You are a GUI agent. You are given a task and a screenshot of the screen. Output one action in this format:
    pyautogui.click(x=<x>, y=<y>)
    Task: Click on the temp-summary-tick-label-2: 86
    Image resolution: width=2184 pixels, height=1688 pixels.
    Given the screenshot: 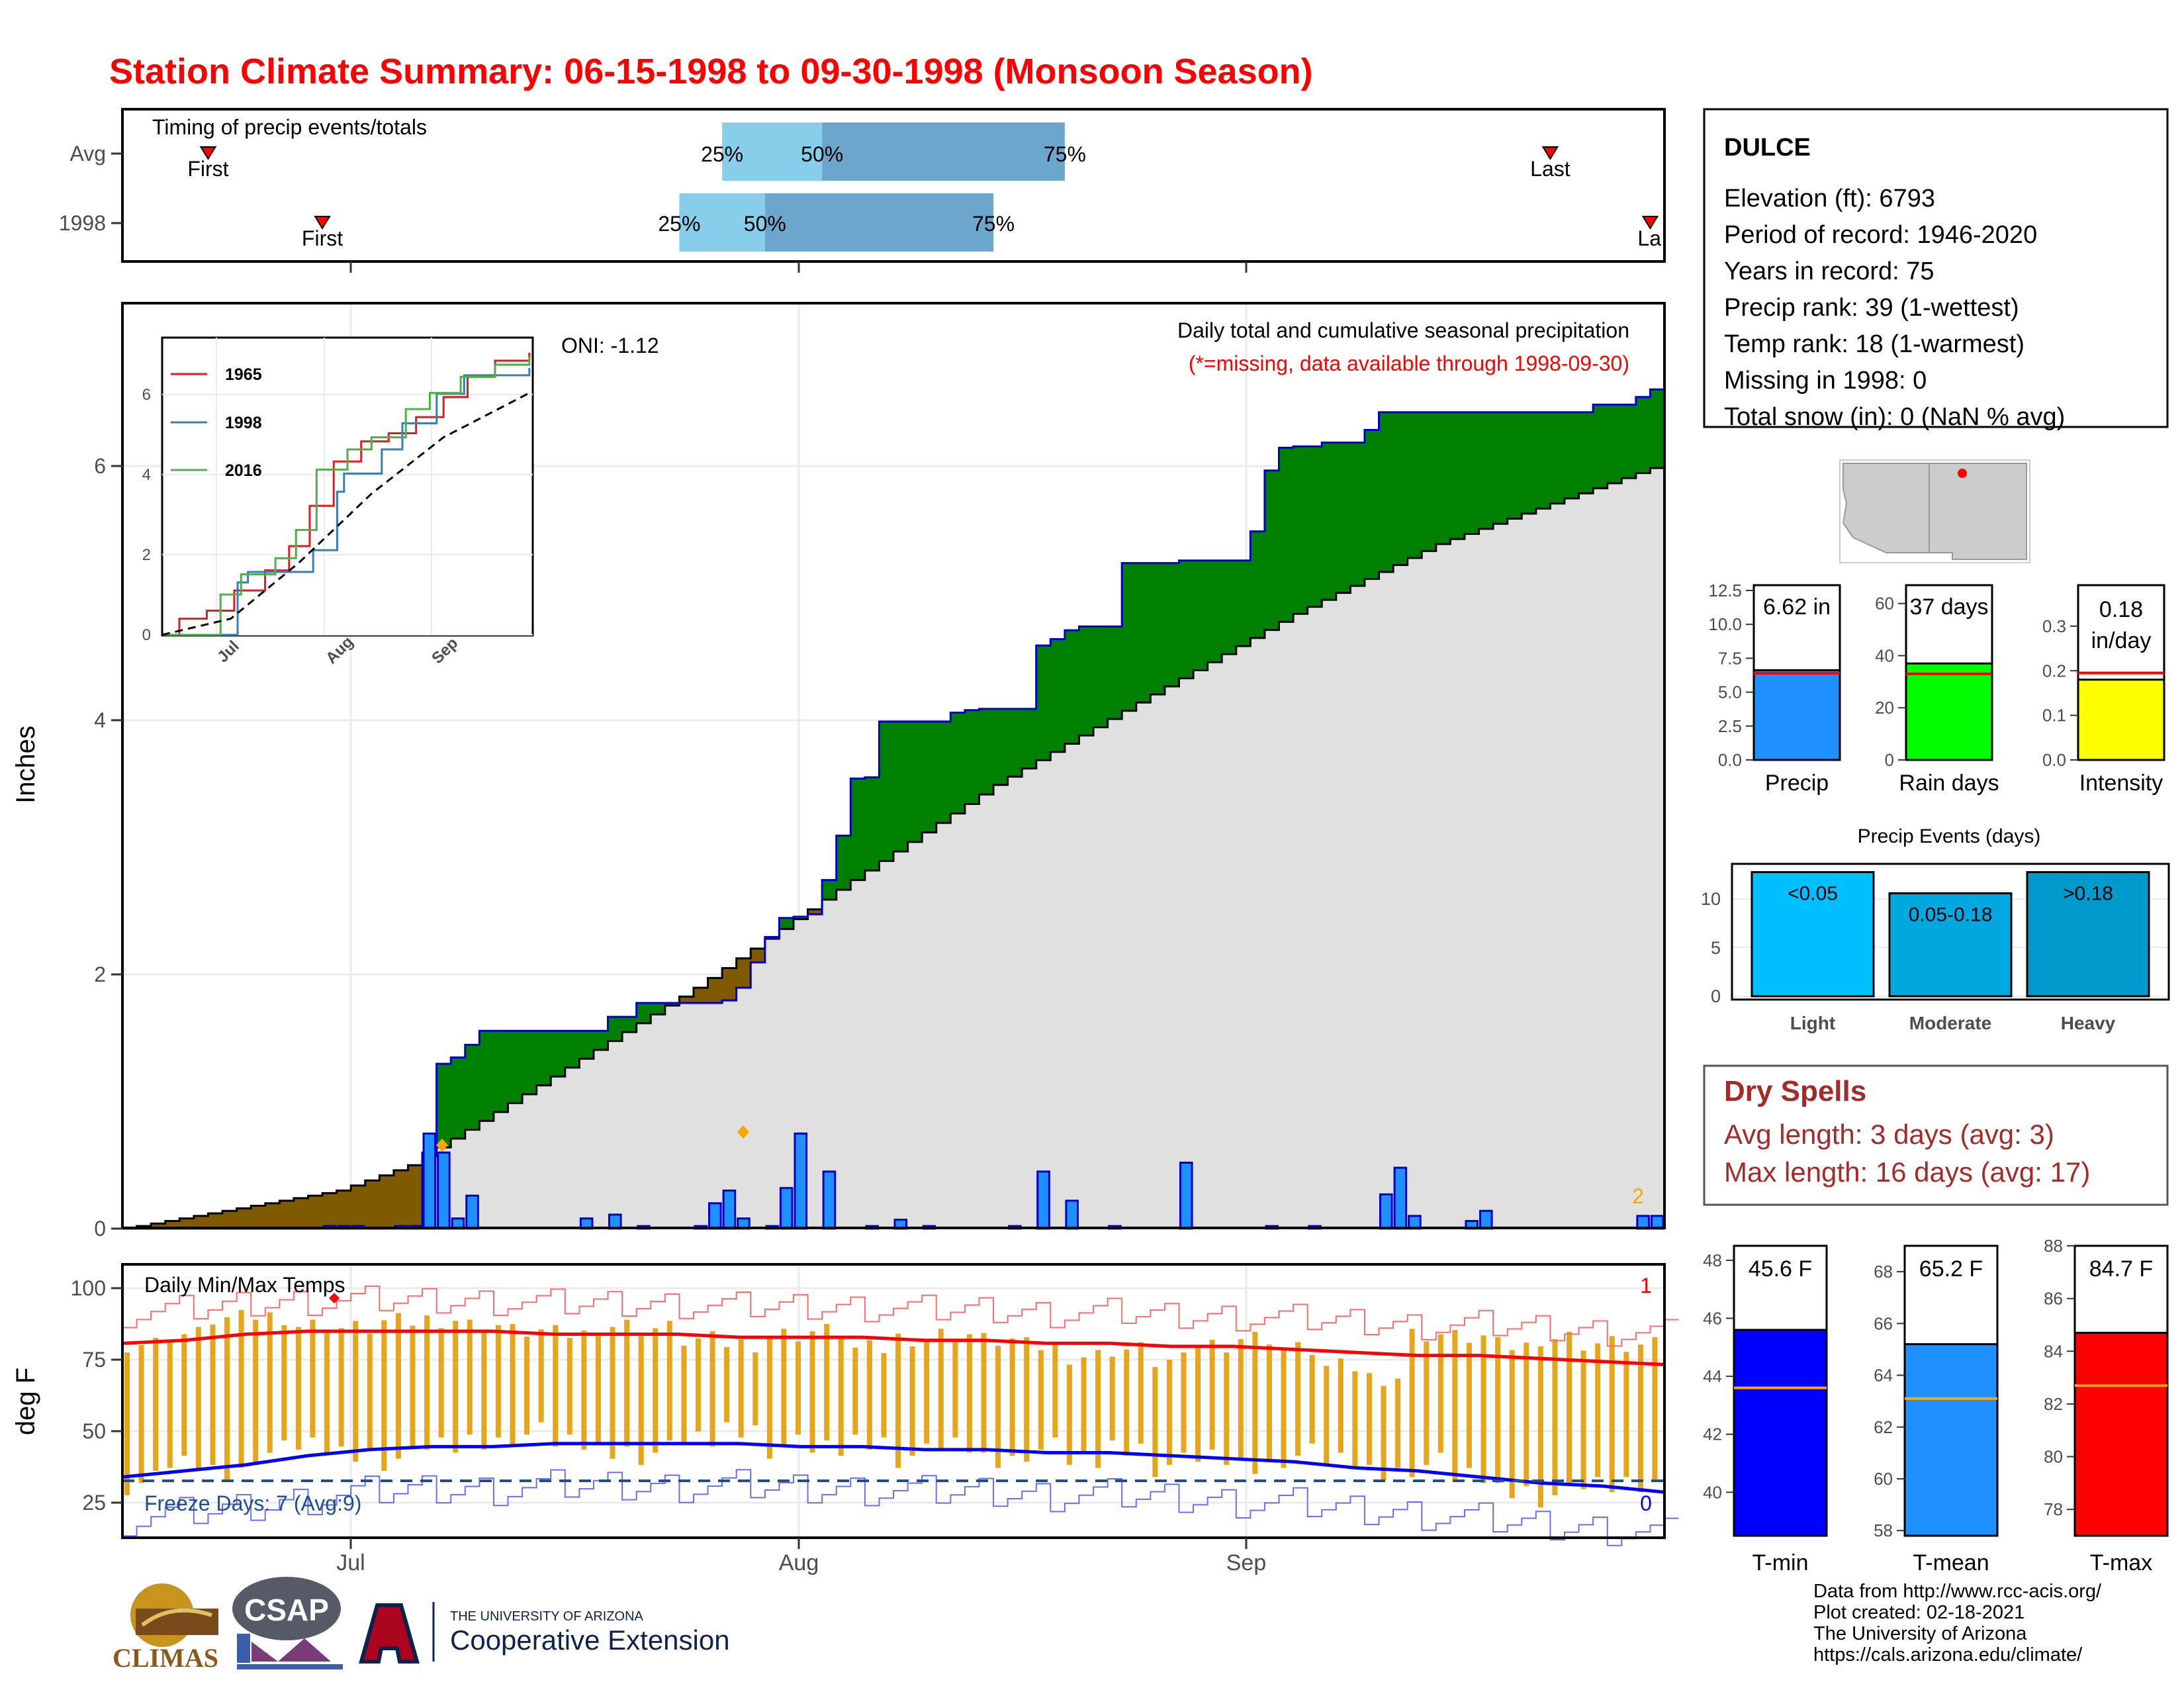 What is the action you would take?
    pyautogui.click(x=2053, y=1299)
    